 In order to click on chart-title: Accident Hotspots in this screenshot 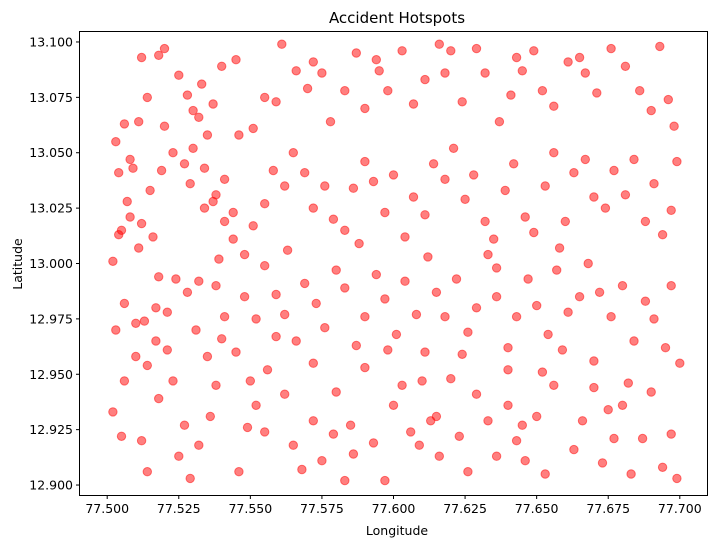, I will do `click(397, 18)`.